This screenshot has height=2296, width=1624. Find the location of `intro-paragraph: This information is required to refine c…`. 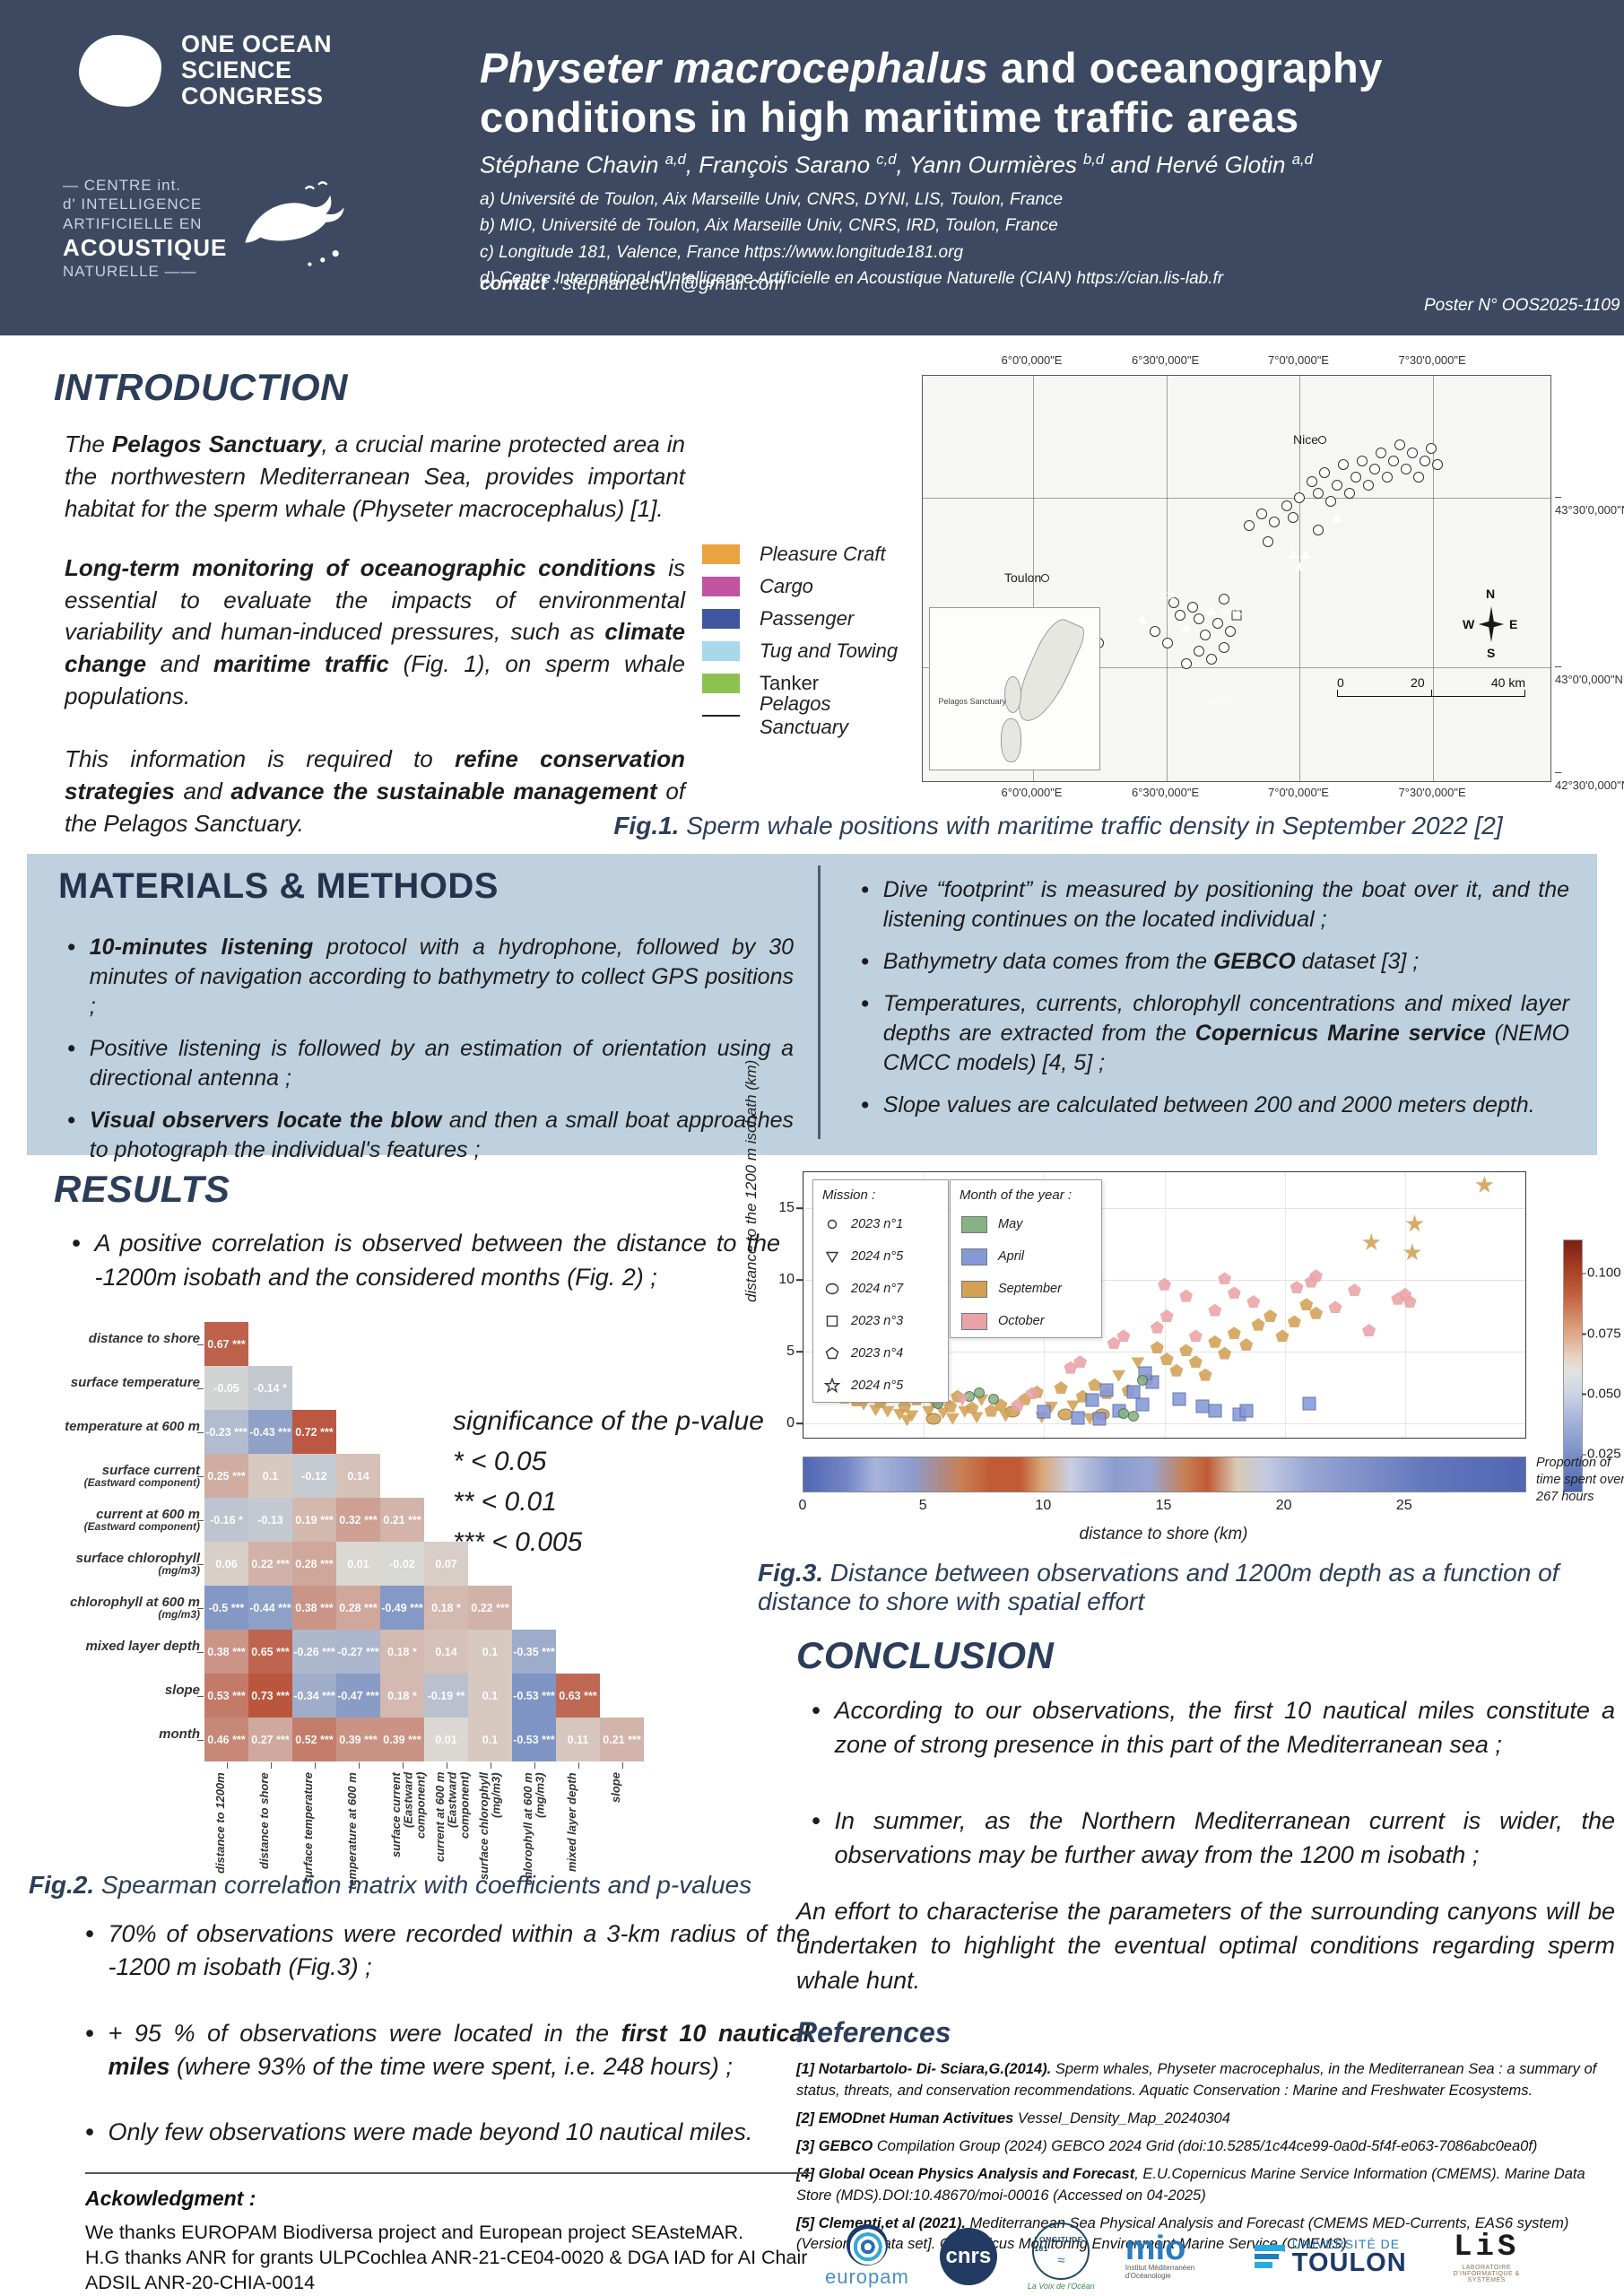

intro-paragraph: This information is required to refine c… is located at coordinates (375, 791).